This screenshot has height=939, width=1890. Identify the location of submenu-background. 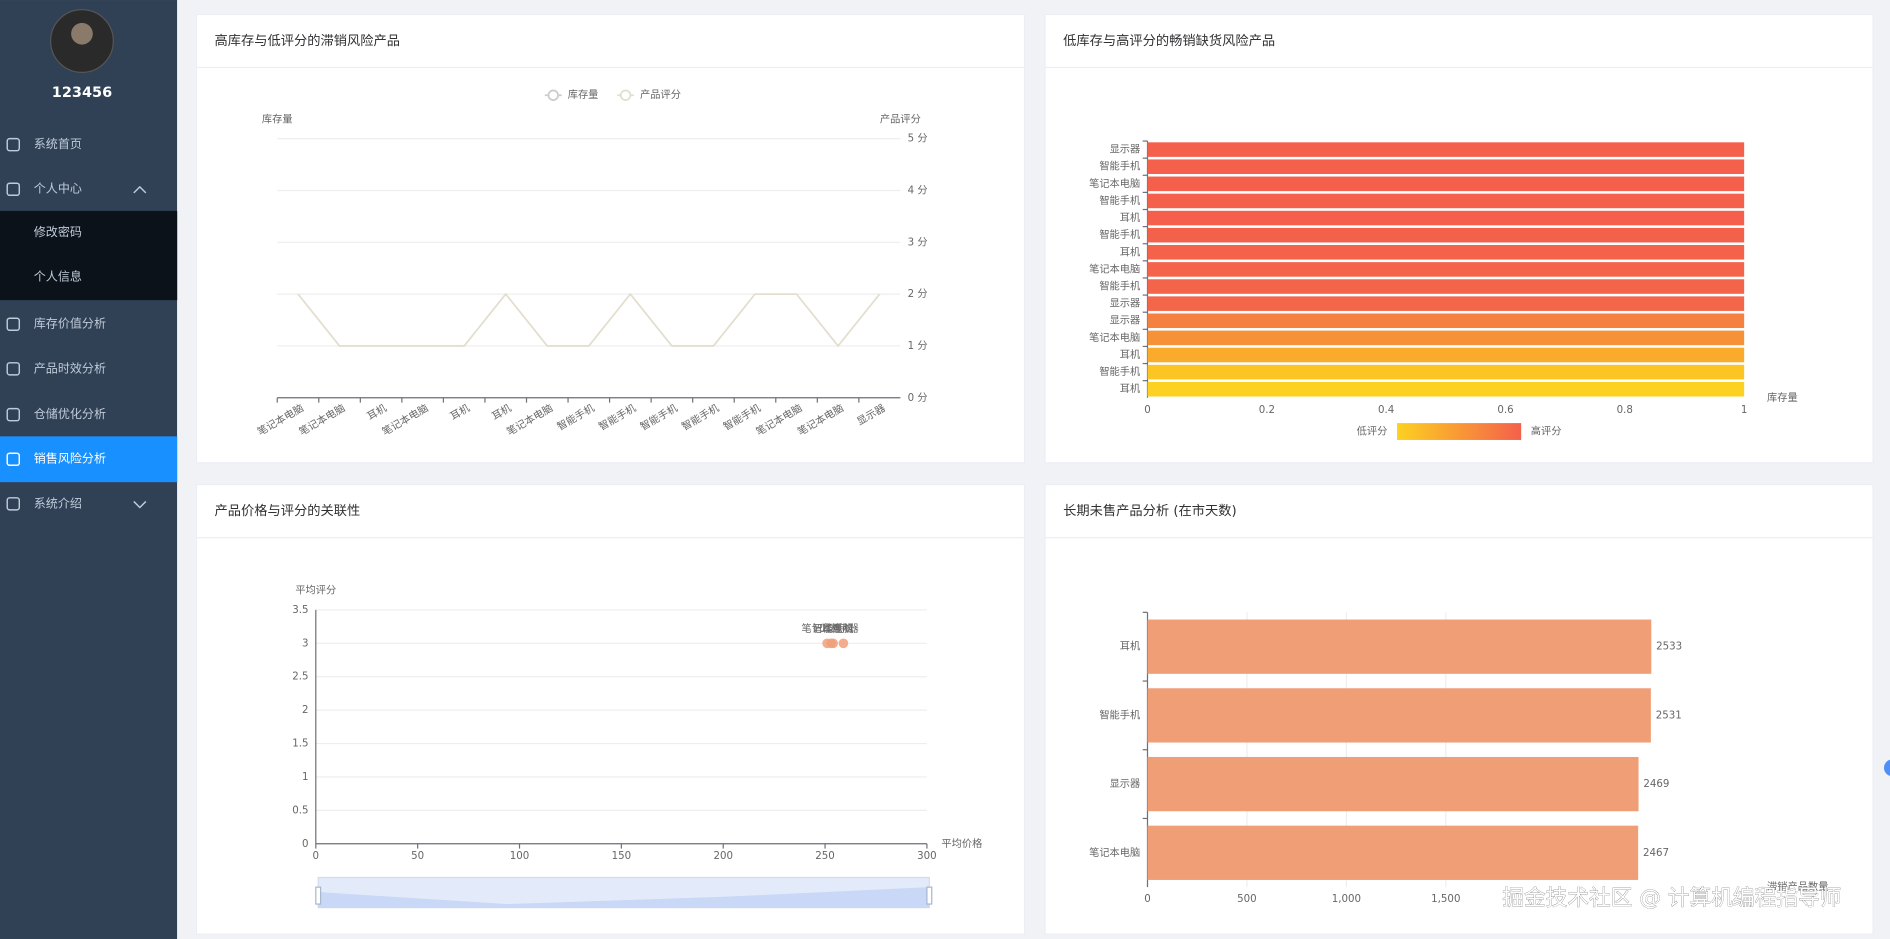
(89, 255).